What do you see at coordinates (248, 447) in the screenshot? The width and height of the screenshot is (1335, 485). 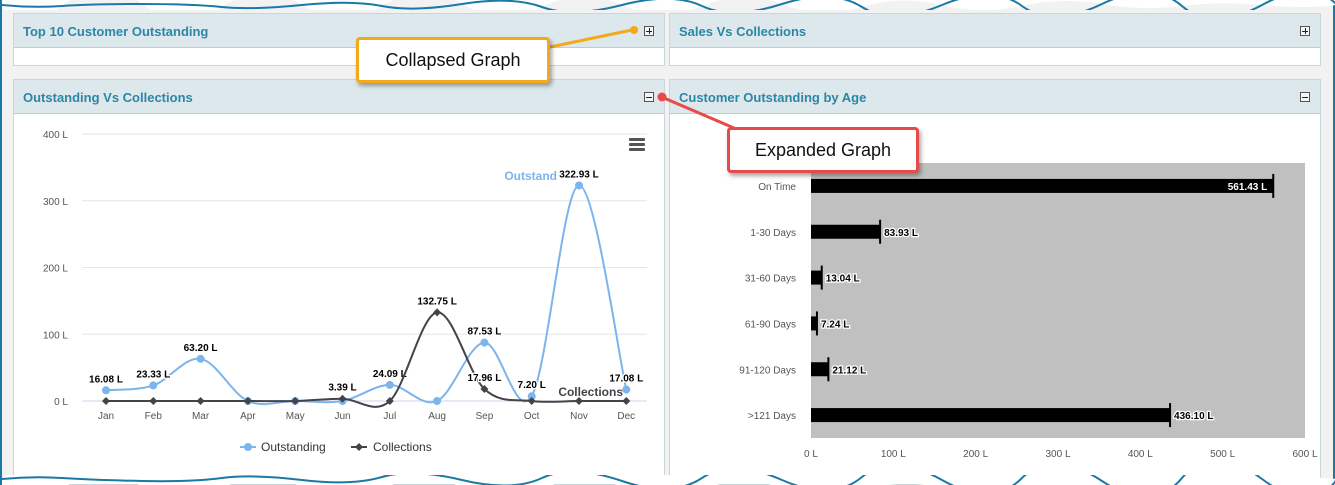 I see `legend-marker-outstanding` at bounding box center [248, 447].